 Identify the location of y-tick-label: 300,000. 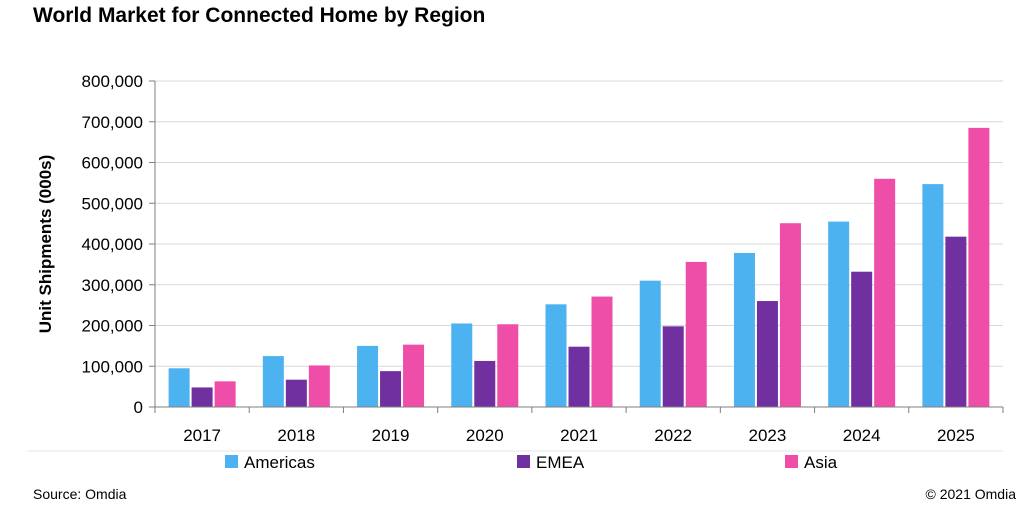
(112, 285).